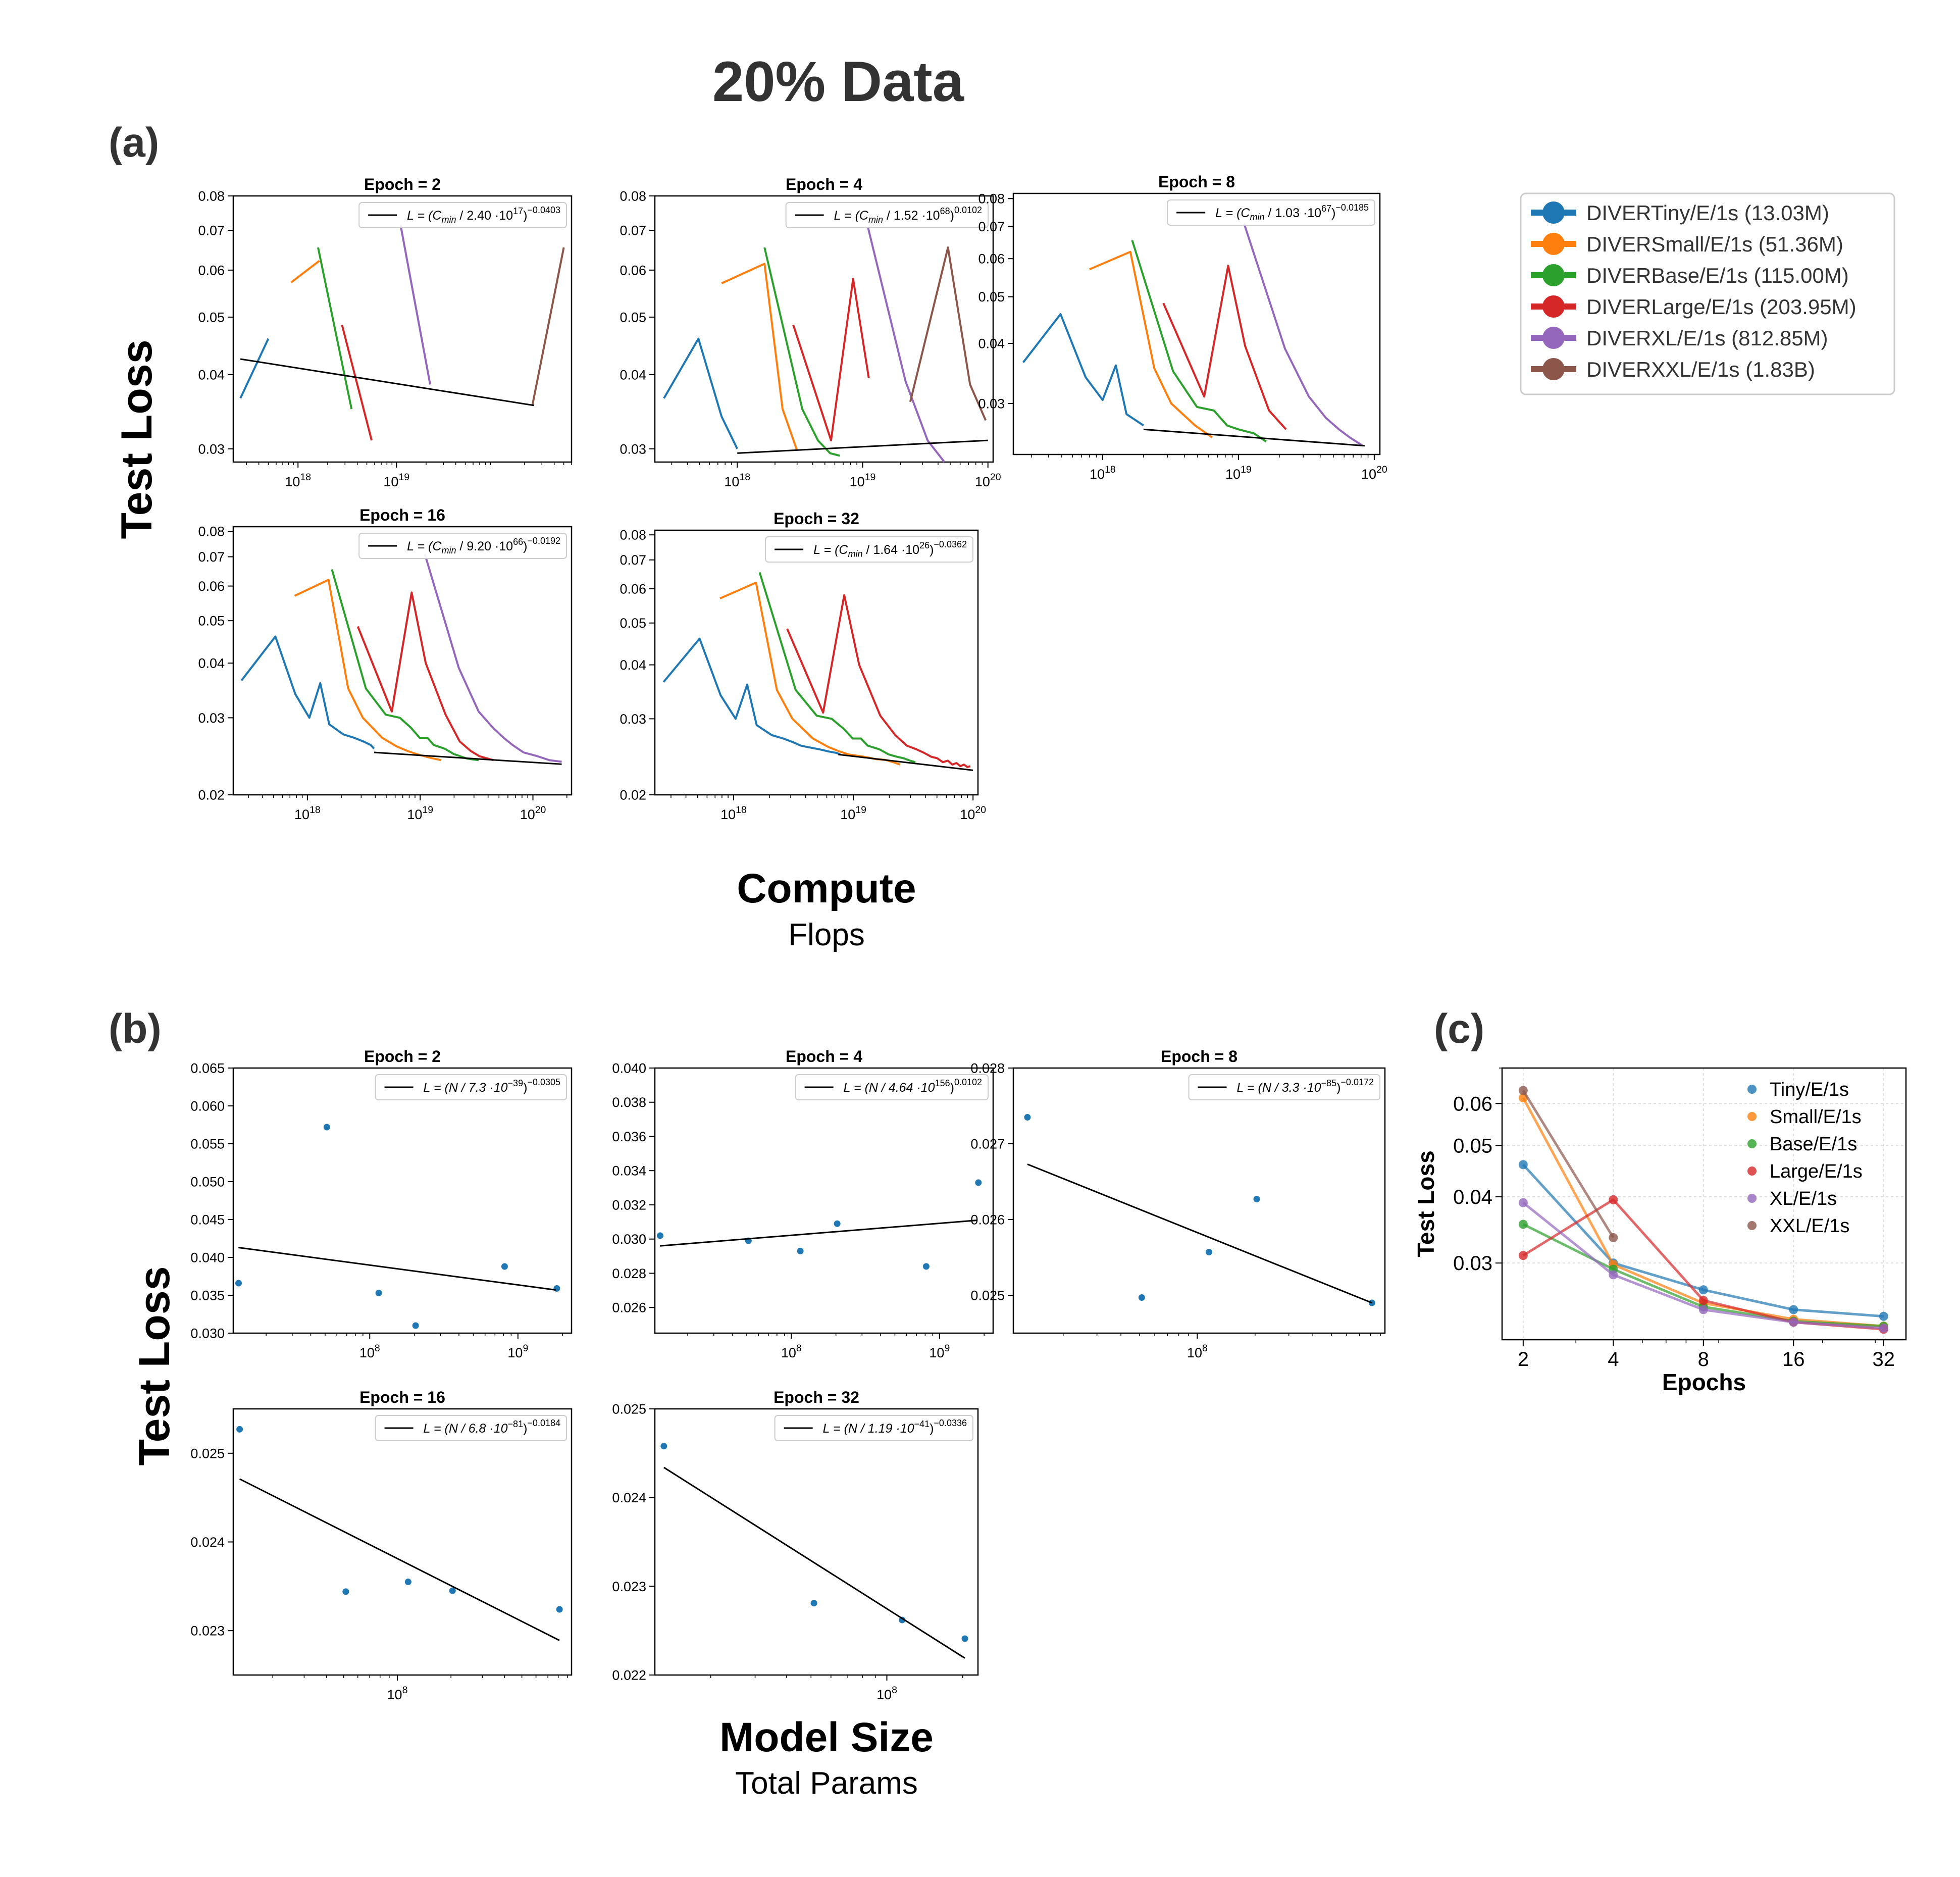 This screenshot has width=1960, height=1877. What do you see at coordinates (816, 1397) in the screenshot?
I see `subplot-title: Epoch = 32` at bounding box center [816, 1397].